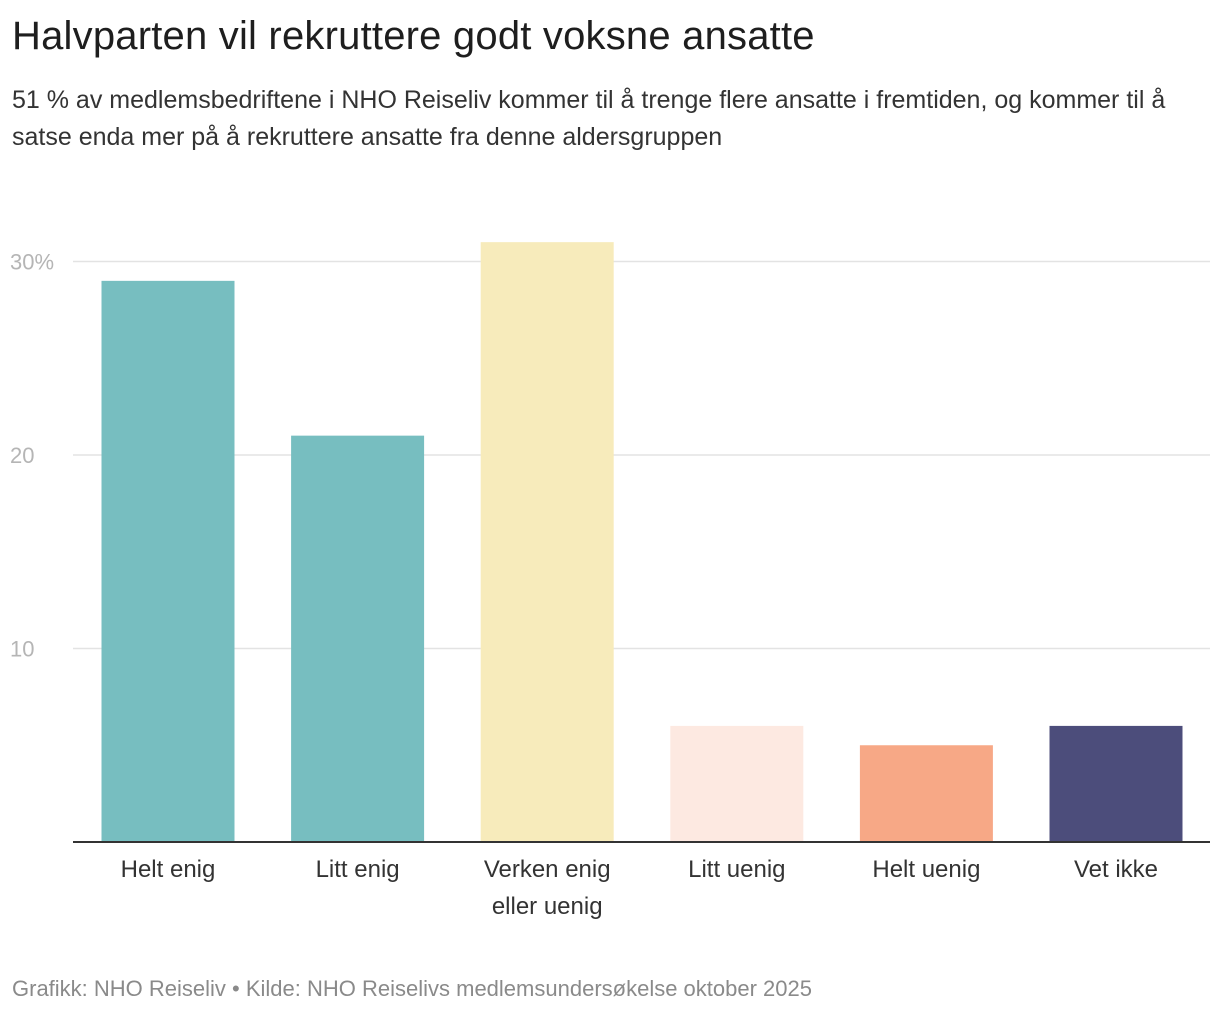  What do you see at coordinates (32, 262) in the screenshot?
I see `y-tick-label: 30%` at bounding box center [32, 262].